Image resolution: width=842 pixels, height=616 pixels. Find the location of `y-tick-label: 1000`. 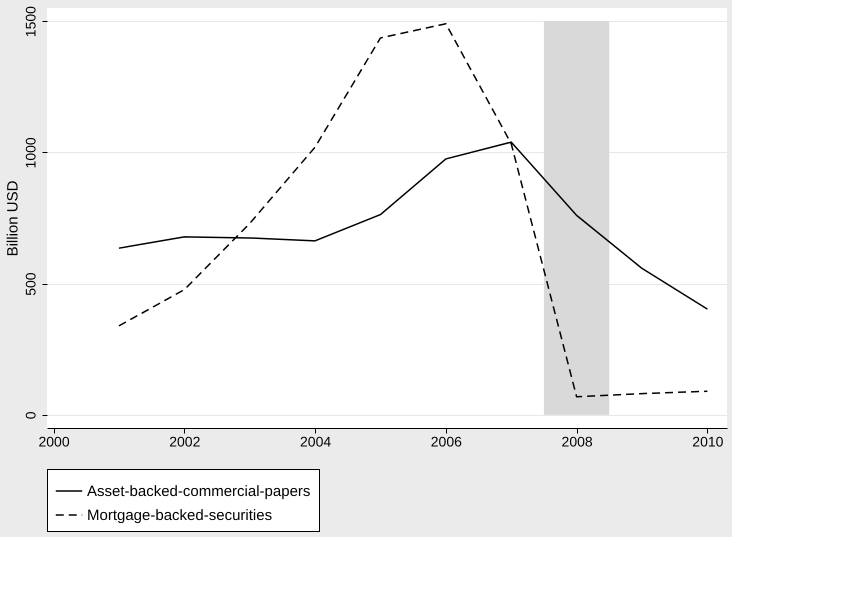

y-tick-label: 1000 is located at coordinates (30, 152).